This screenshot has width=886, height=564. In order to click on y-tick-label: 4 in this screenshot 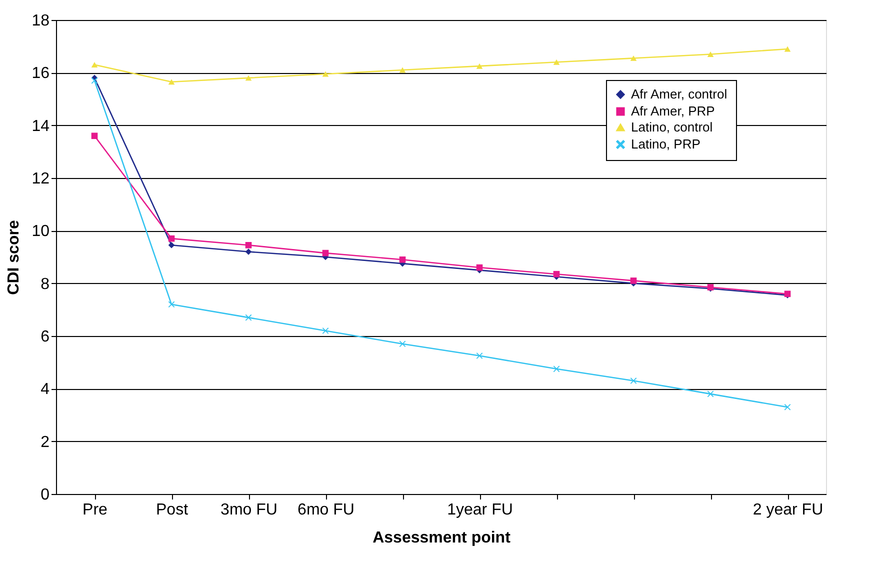, I will do `click(45, 389)`.